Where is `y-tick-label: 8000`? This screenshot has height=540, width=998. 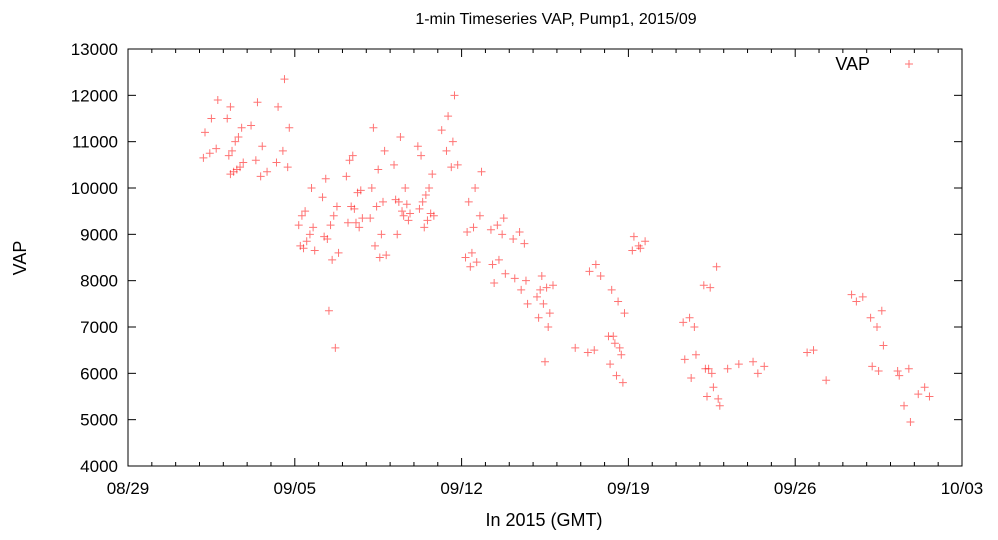
y-tick-label: 8000 is located at coordinates (99, 281).